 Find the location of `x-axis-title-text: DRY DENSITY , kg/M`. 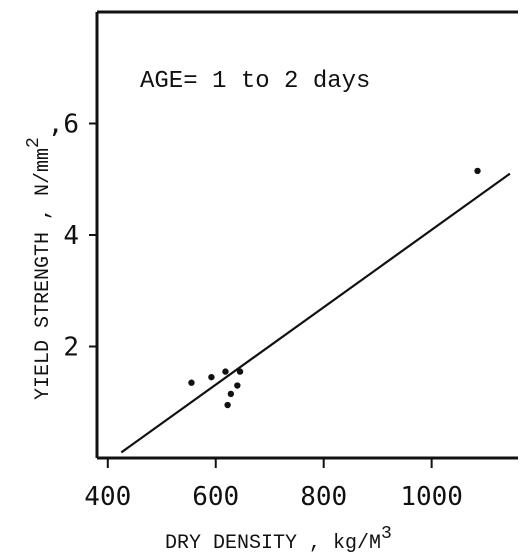

x-axis-title-text: DRY DENSITY , kg/M is located at coordinates (273, 543).